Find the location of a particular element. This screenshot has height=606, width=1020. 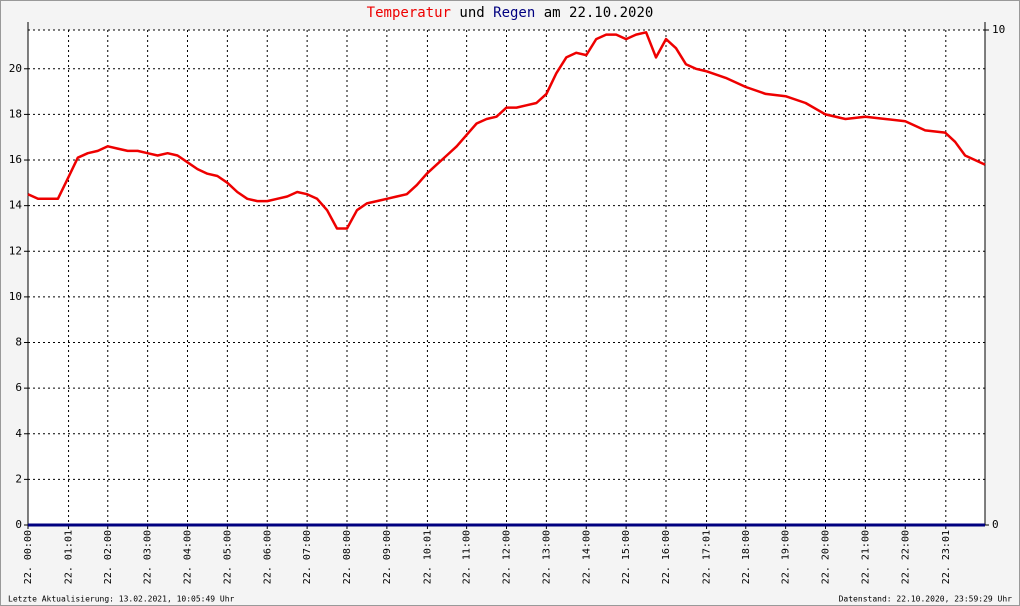

x-tick-label: 22. 18:00 is located at coordinates (746, 557).